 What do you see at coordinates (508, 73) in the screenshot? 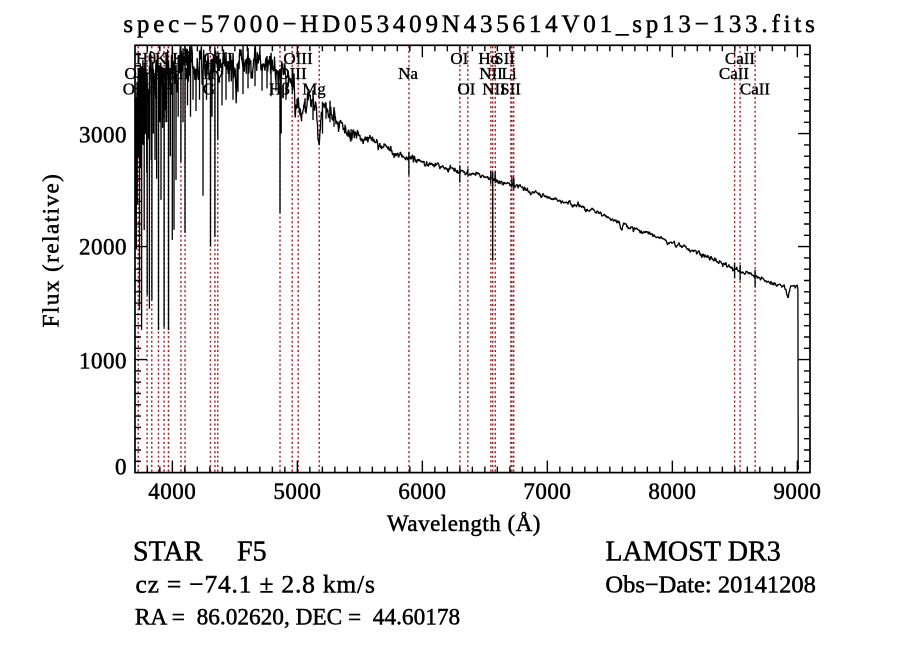
I see `svg-text: Li` at bounding box center [508, 73].